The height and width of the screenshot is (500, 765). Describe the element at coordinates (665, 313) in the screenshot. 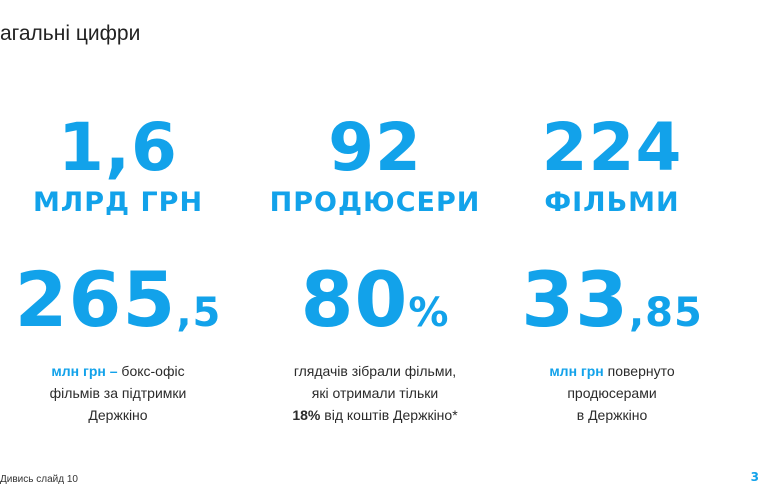

I see `number-small: ,85` at that location.